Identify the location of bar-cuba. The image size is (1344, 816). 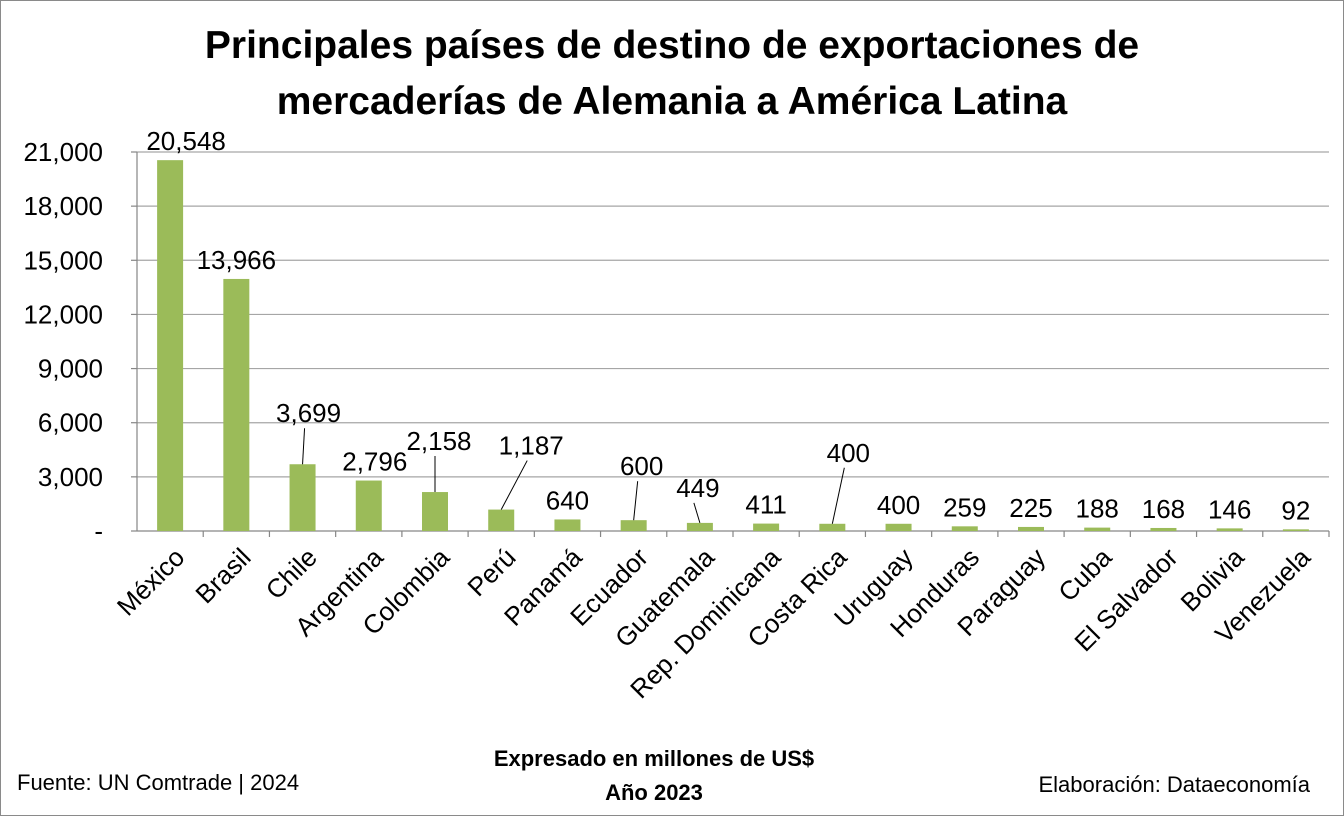
(1097, 529).